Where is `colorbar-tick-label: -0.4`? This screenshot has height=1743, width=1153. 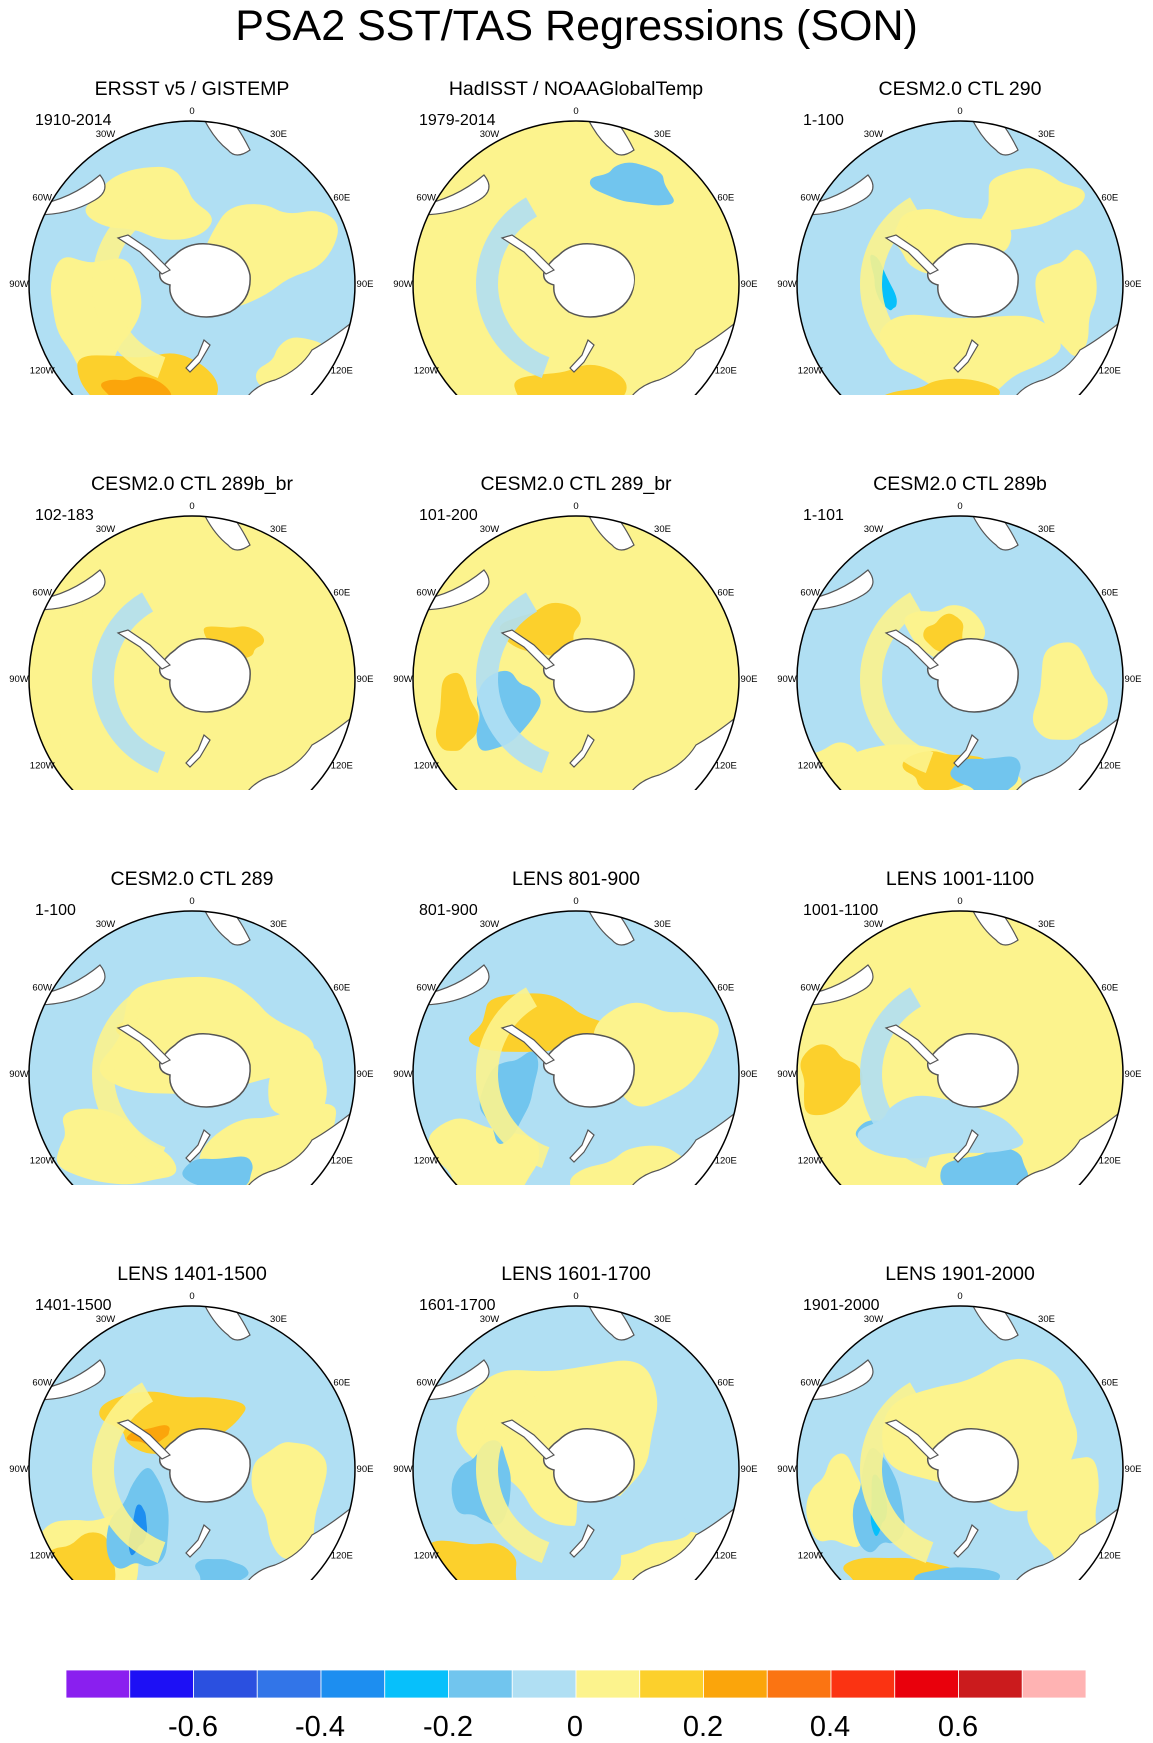 colorbar-tick-label: -0.4 is located at coordinates (320, 1727).